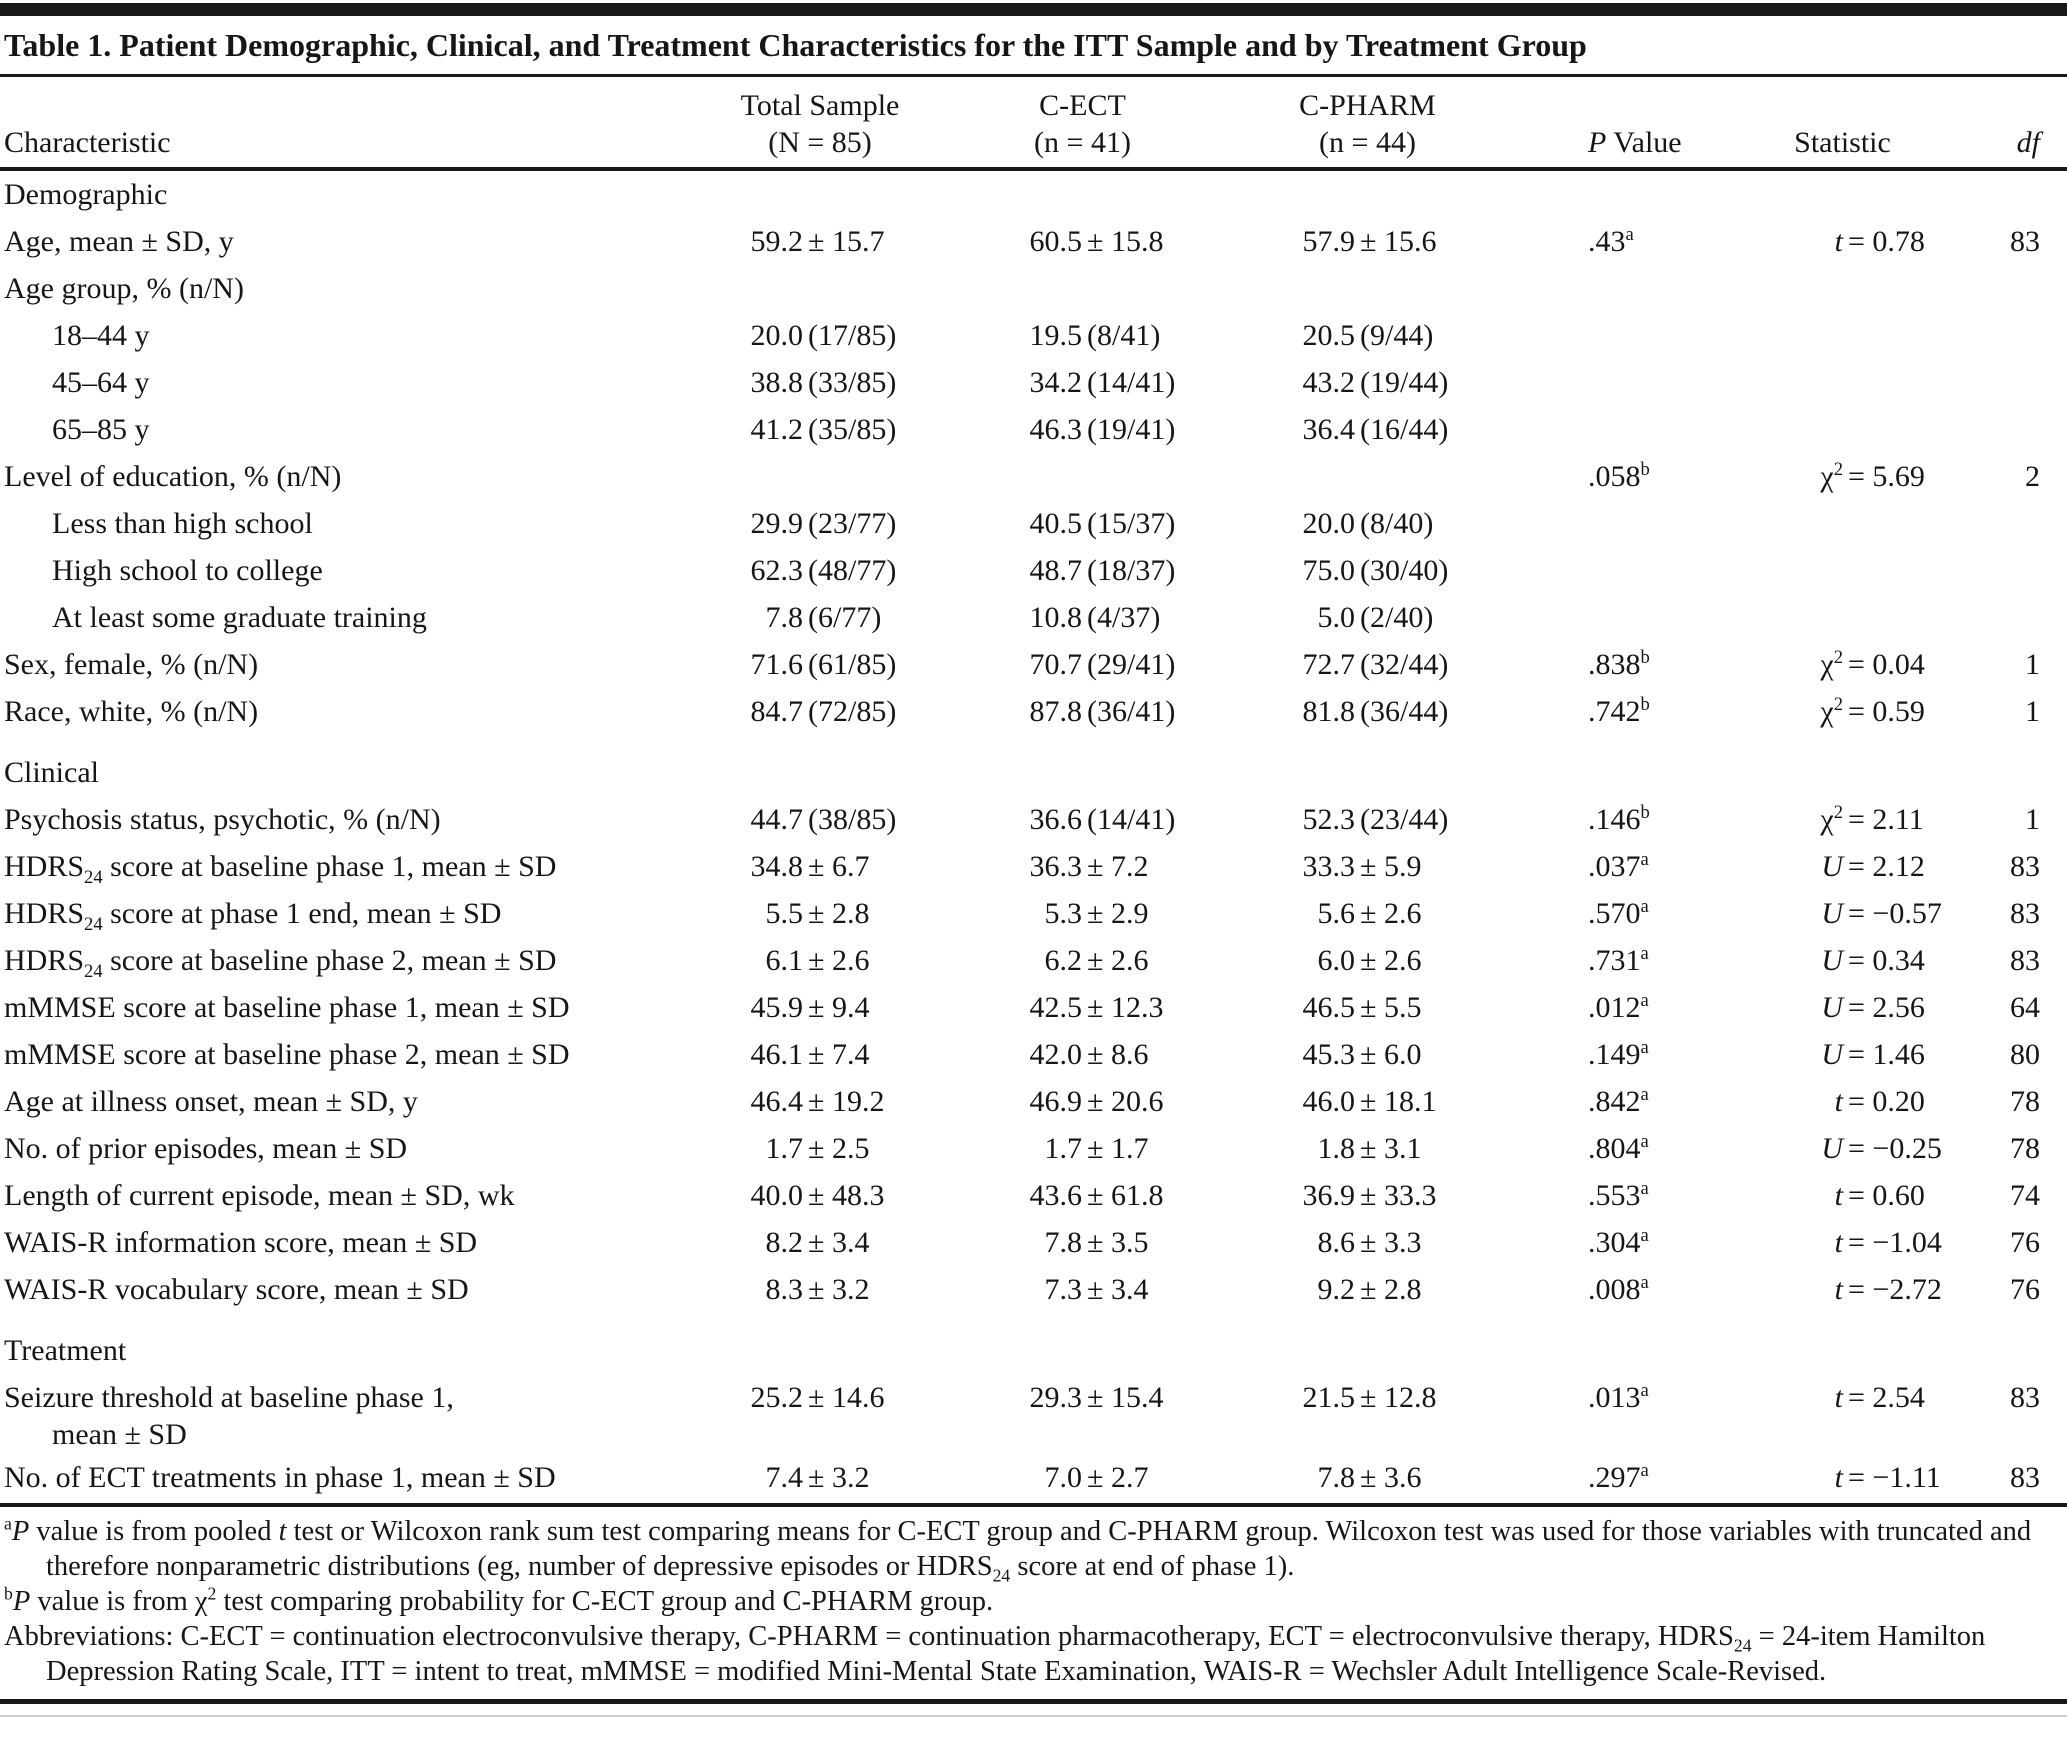 Image resolution: width=2067 pixels, height=1740 pixels. Describe the element at coordinates (1879, 1195) in the screenshot. I see `stat-cell: t = 0.60` at that location.